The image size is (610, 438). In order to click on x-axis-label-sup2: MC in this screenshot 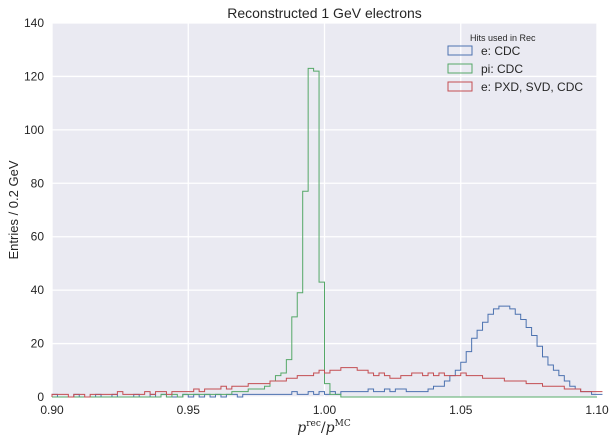, I will do `click(343, 424)`.